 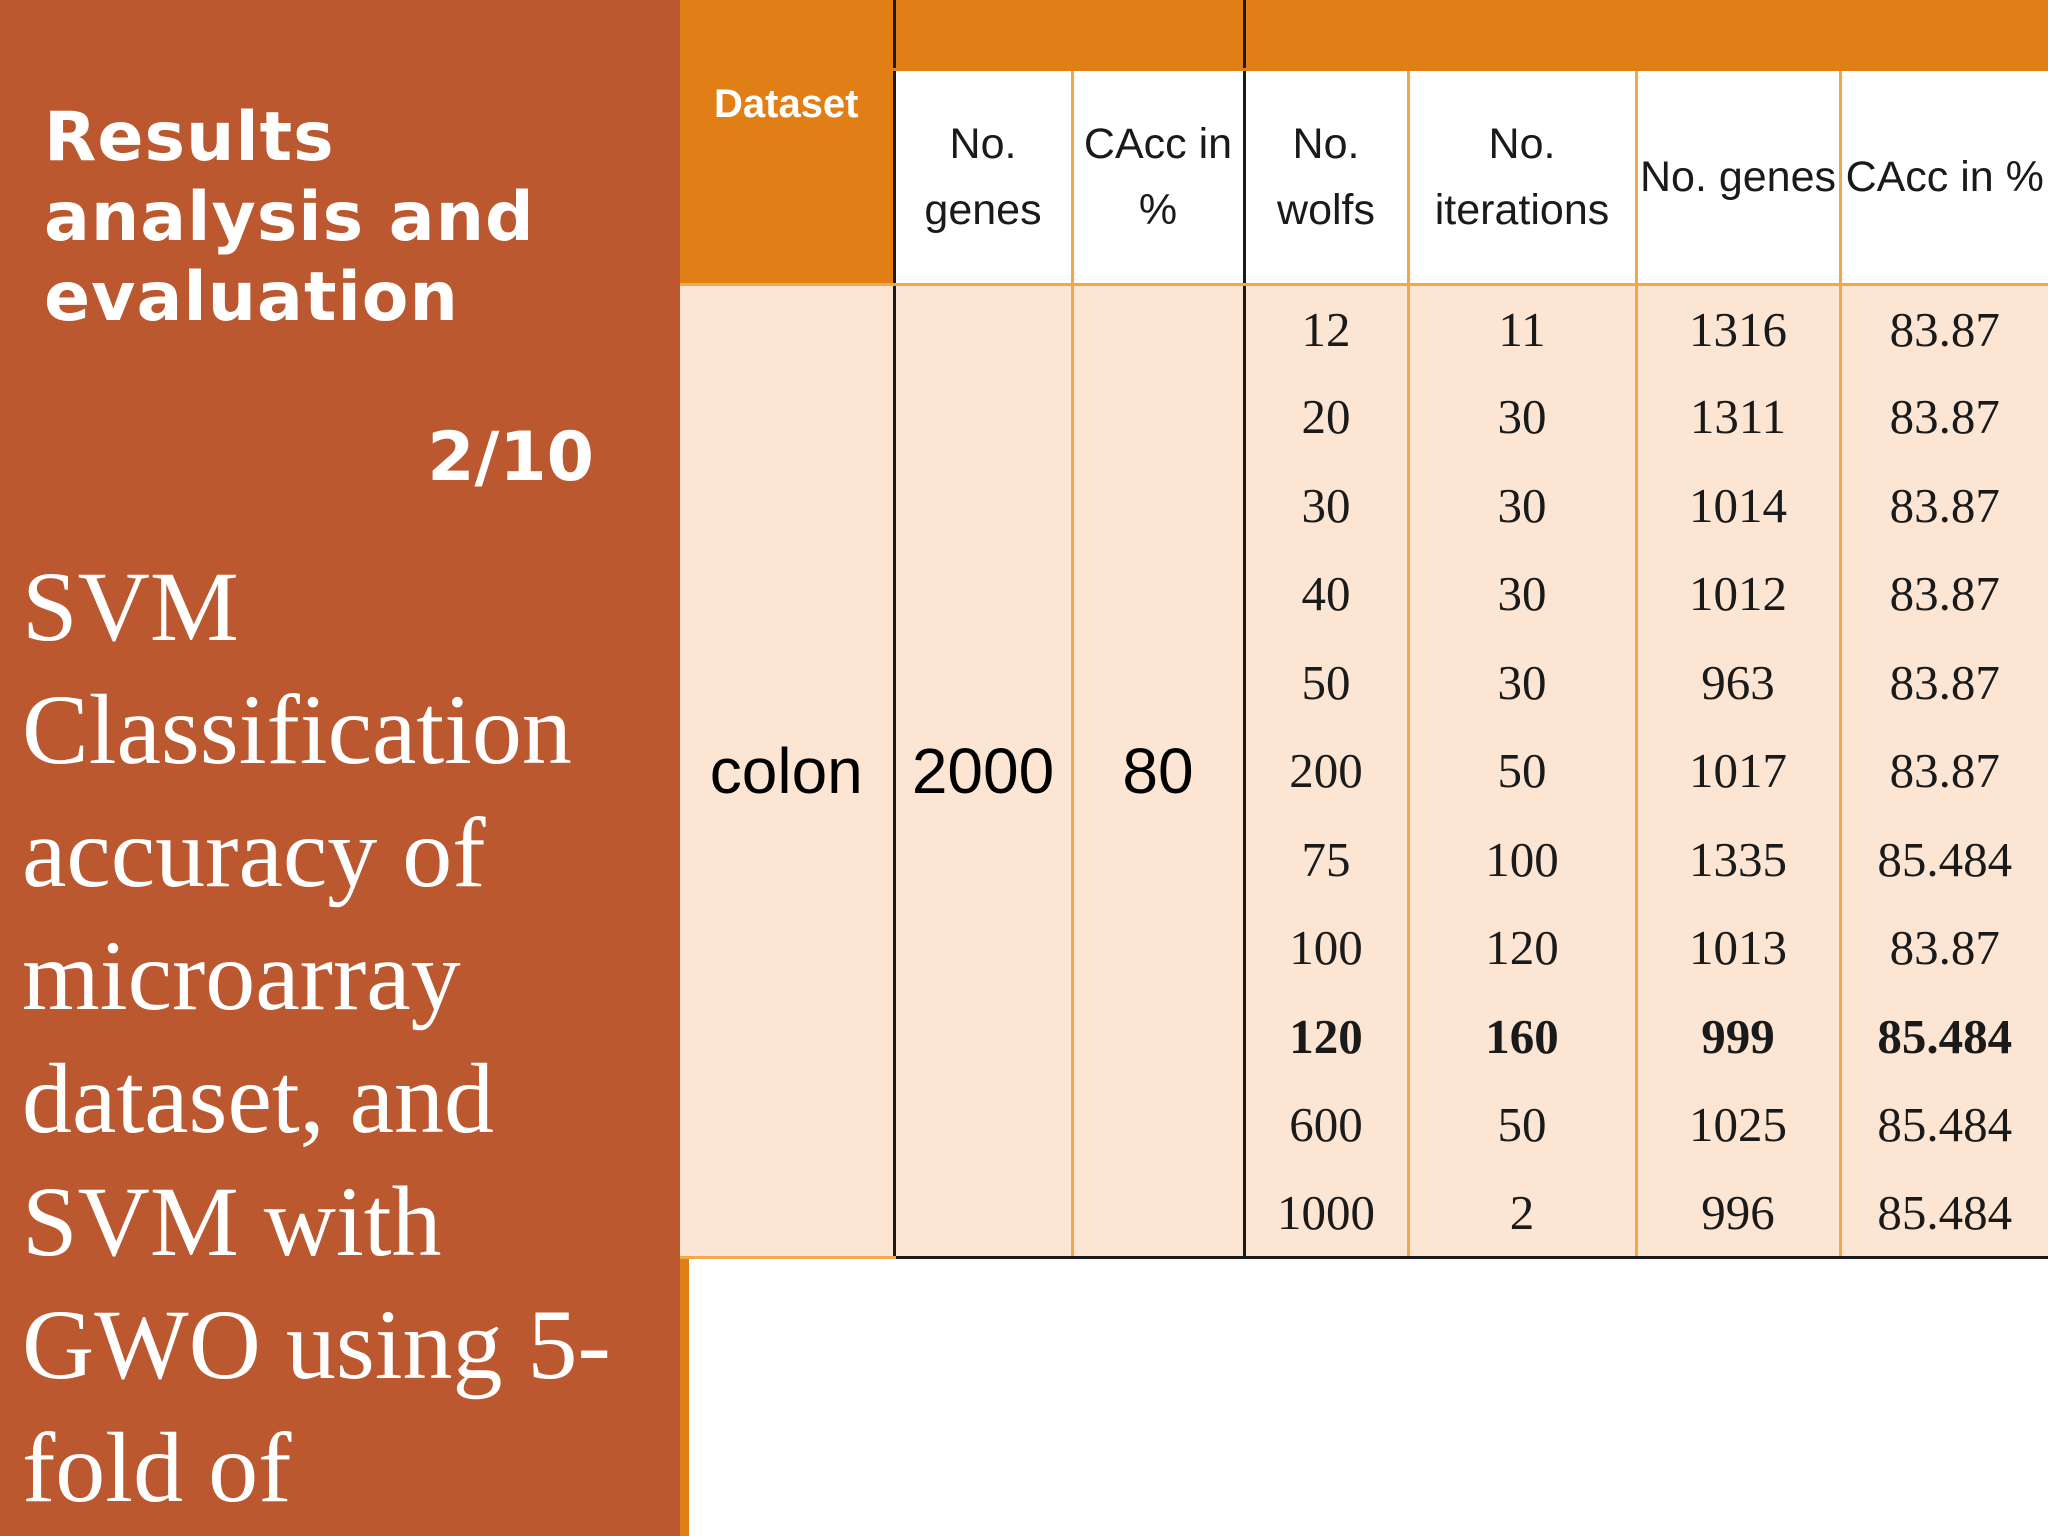 What do you see at coordinates (1943, 177) in the screenshot?
I see `header-gwo-cacc: CAcc in %` at bounding box center [1943, 177].